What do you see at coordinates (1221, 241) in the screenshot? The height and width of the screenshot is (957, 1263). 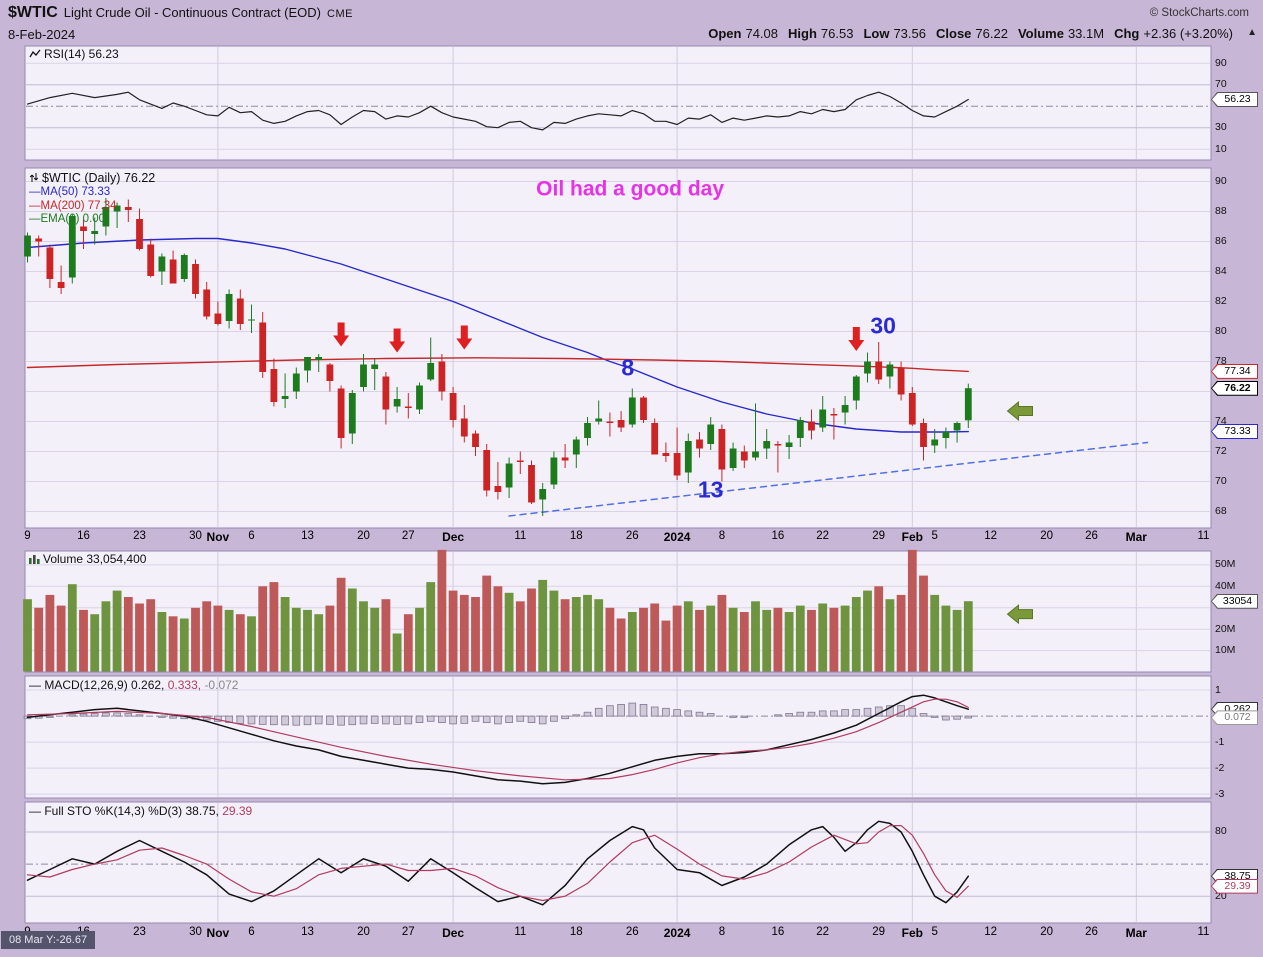 I see `y-axis-label: 86` at bounding box center [1221, 241].